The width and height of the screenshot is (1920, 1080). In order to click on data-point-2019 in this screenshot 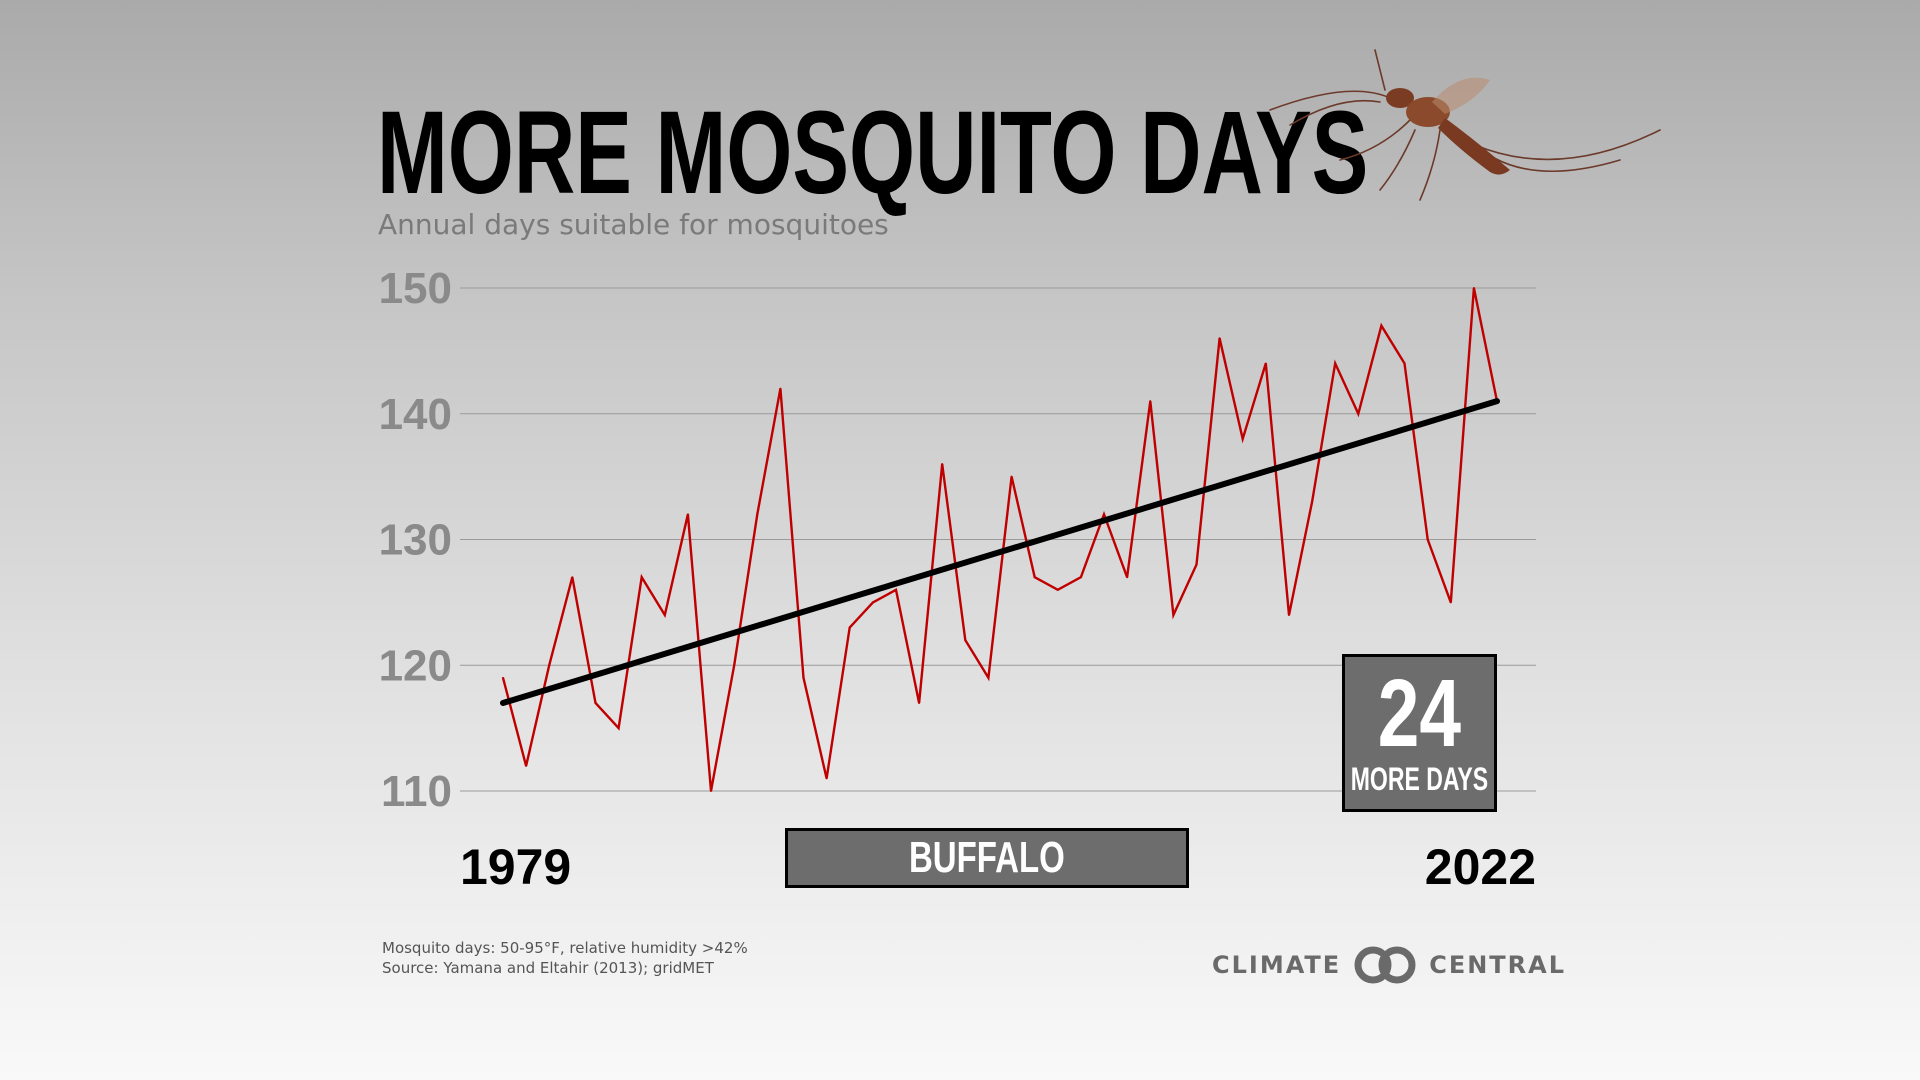, I will do `click(1427, 539)`.